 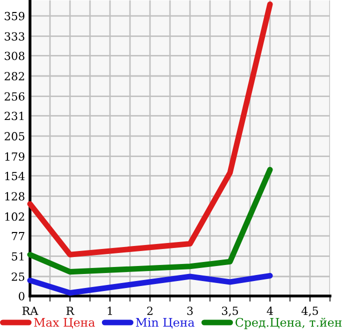 I want to click on x-tick-label: 4,5, so click(x=310, y=311).